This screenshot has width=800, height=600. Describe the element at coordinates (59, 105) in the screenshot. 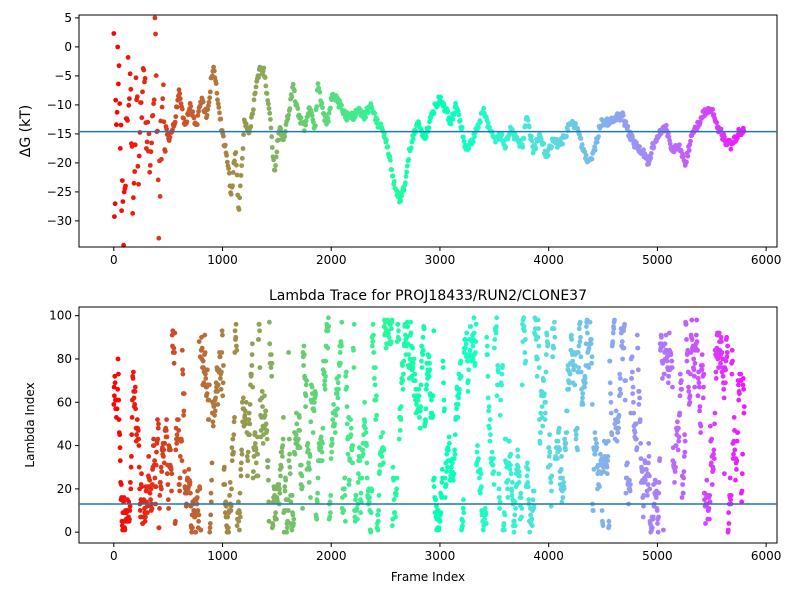

I see `y-tick-label: −10` at that location.